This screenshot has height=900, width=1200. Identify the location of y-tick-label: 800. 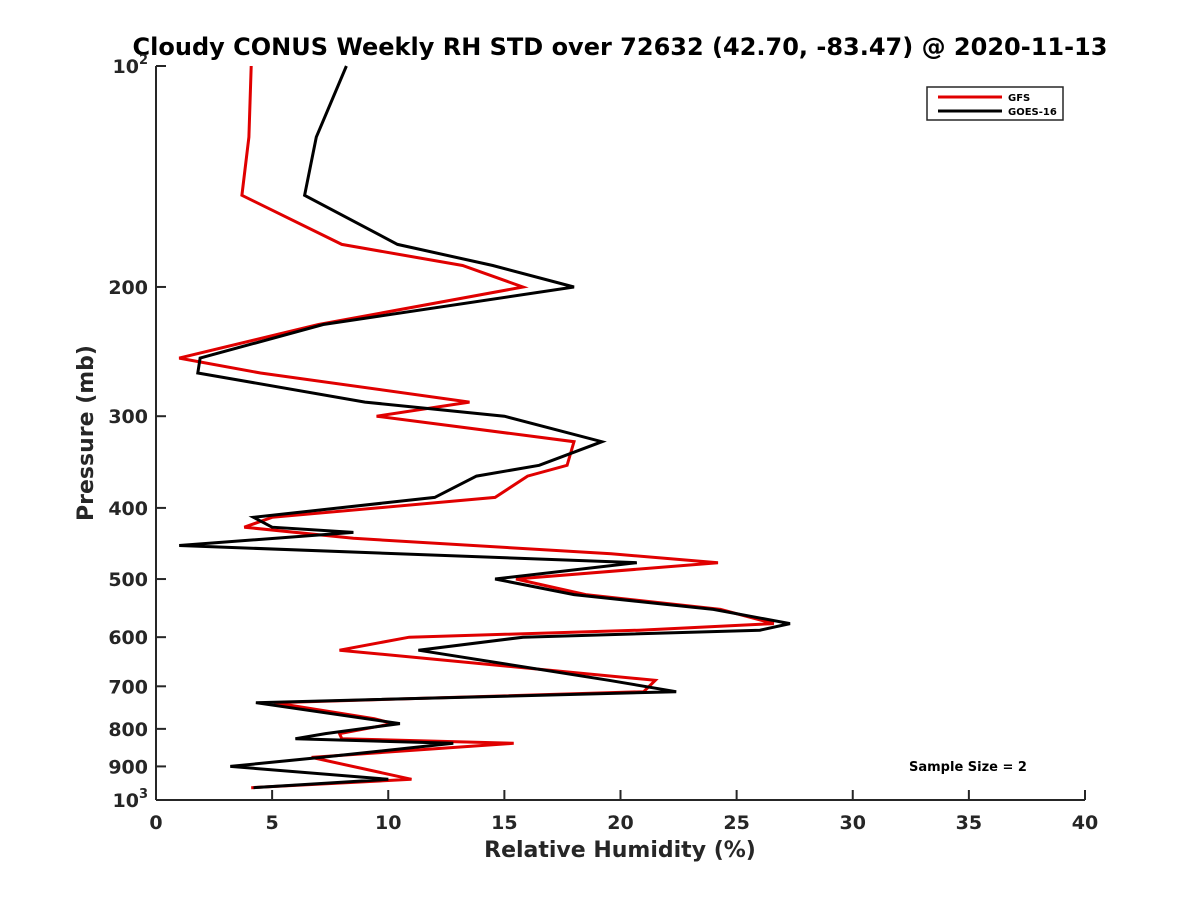
(128, 730).